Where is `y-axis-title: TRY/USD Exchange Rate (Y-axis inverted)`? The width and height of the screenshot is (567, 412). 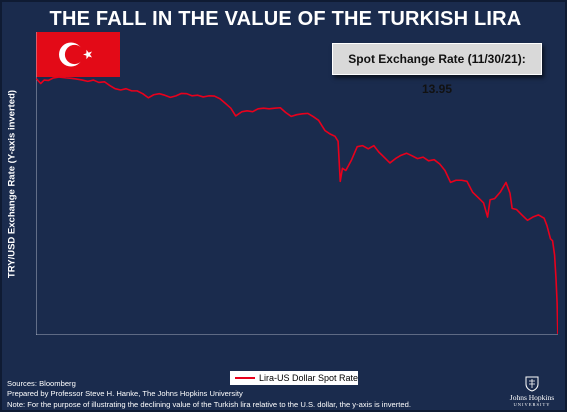
y-axis-title: TRY/USD Exchange Rate (Y-axis inverted) is located at coordinates (12, 183).